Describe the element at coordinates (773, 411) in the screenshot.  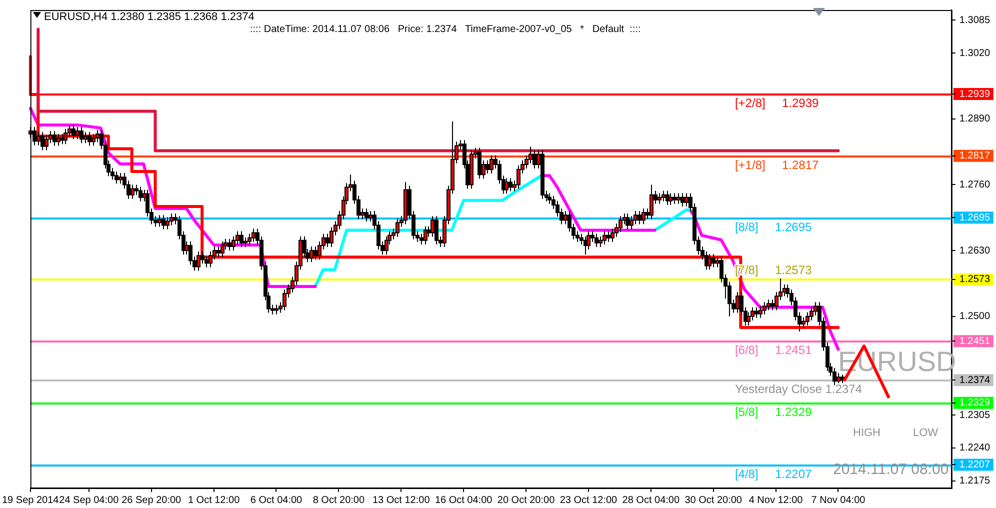
I see `ref-line-label: [5/8] 1.2329` at that location.